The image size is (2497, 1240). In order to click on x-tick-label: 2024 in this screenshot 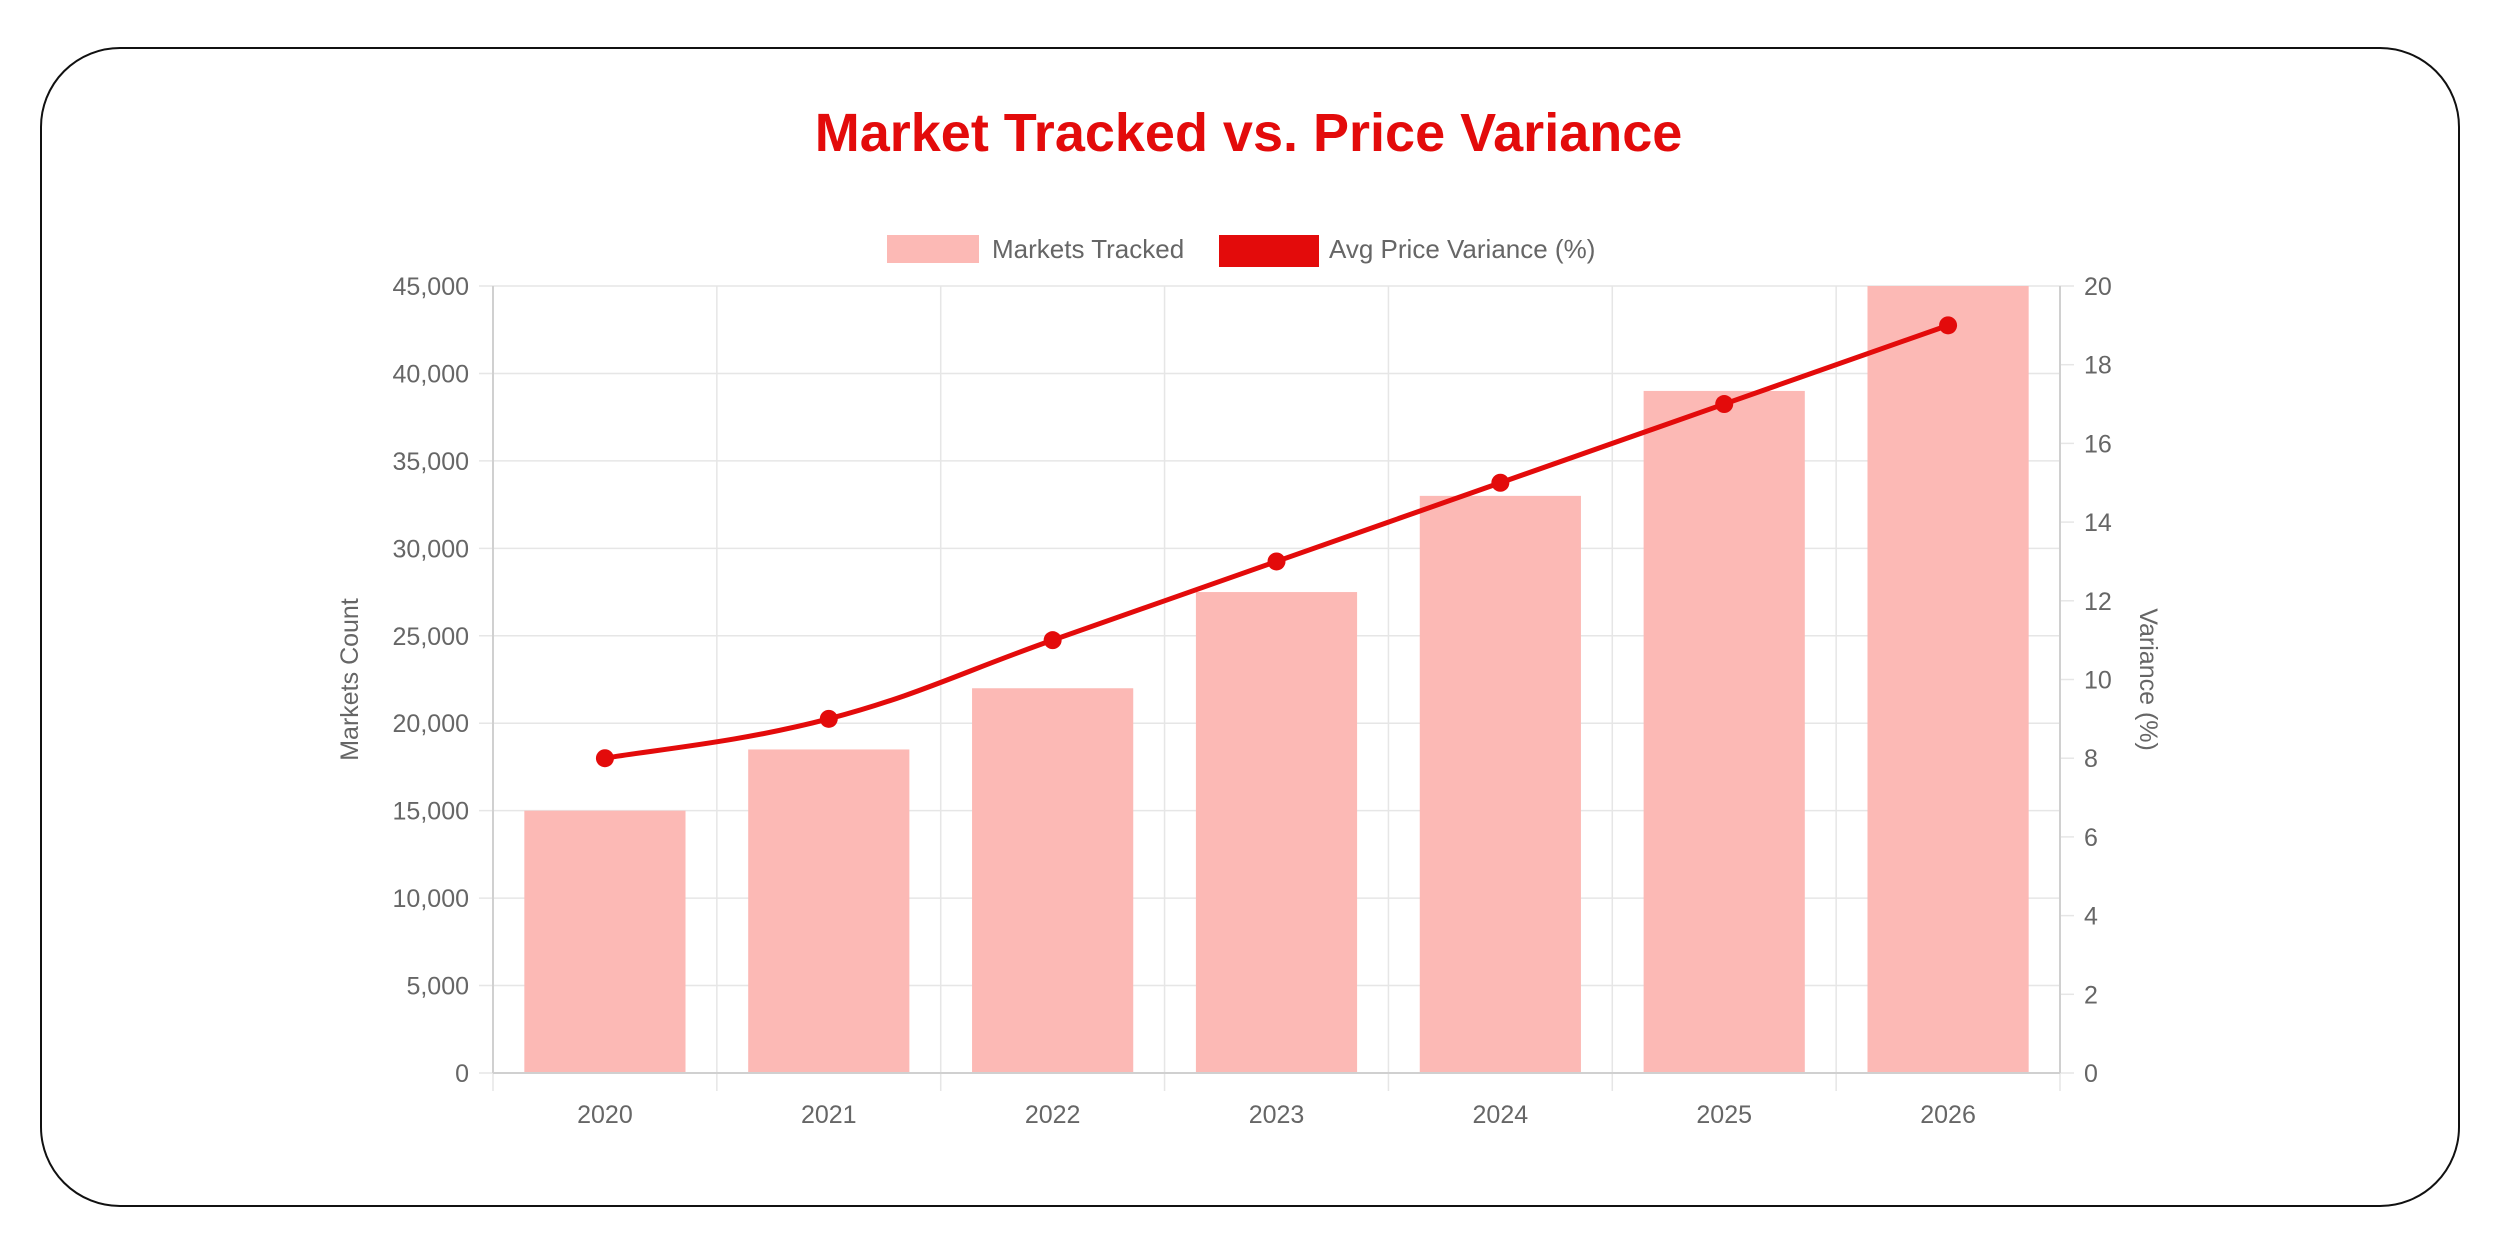, I will do `click(1501, 1115)`.